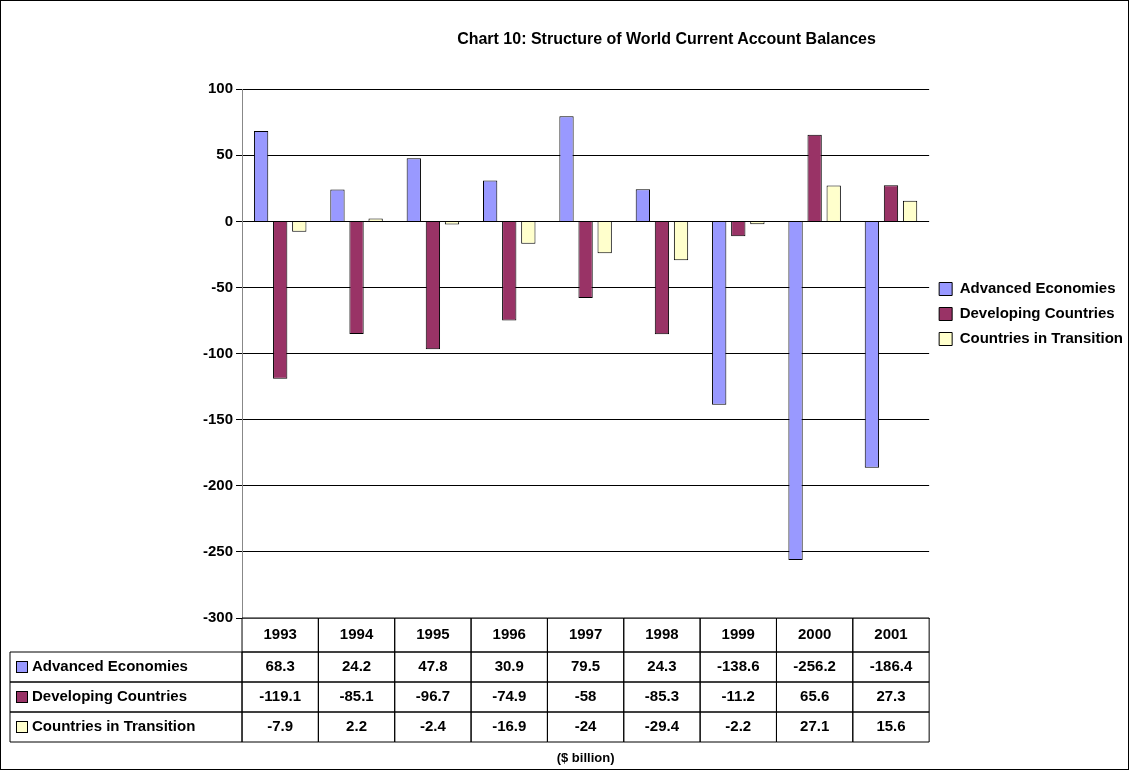 This screenshot has height=774, width=1135. I want to click on legend-label: Advanced Economies, so click(1037, 288).